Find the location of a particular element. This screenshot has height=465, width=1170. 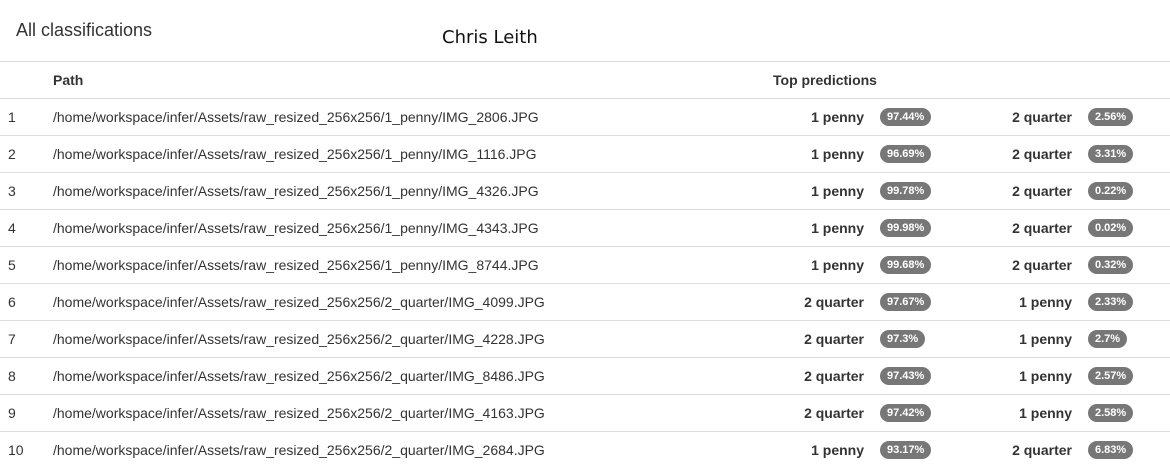

row-number: 8 is located at coordinates (26, 376).